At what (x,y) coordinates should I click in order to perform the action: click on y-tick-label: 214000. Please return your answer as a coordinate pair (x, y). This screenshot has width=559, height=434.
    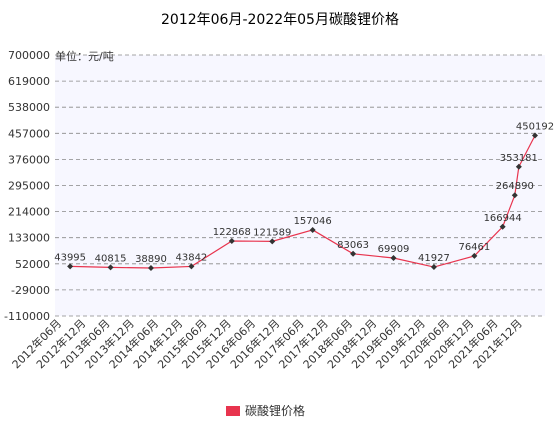
    Looking at the image, I should click on (29, 212).